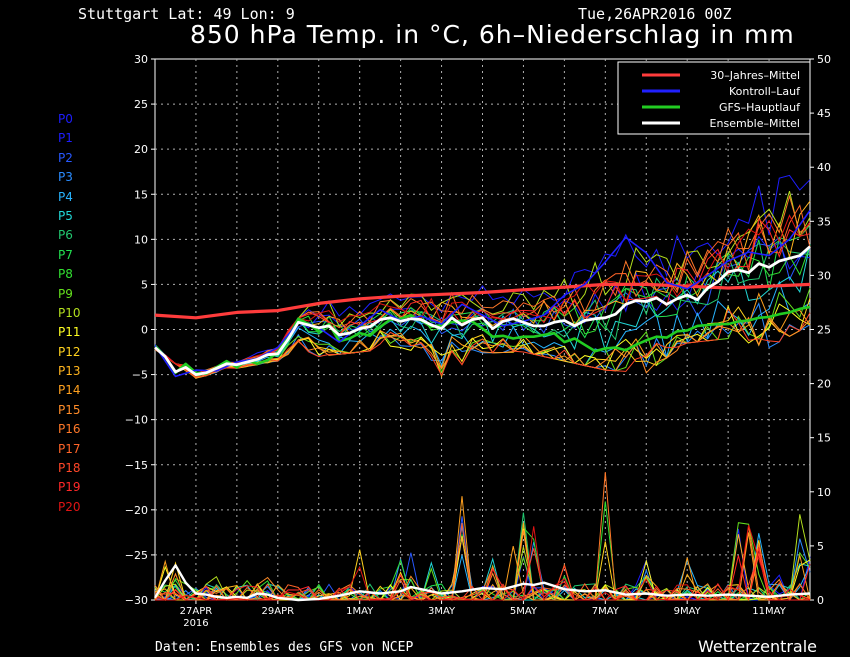 The height and width of the screenshot is (657, 850). I want to click on legend-label: Kontroll–Lauf, so click(765, 91).